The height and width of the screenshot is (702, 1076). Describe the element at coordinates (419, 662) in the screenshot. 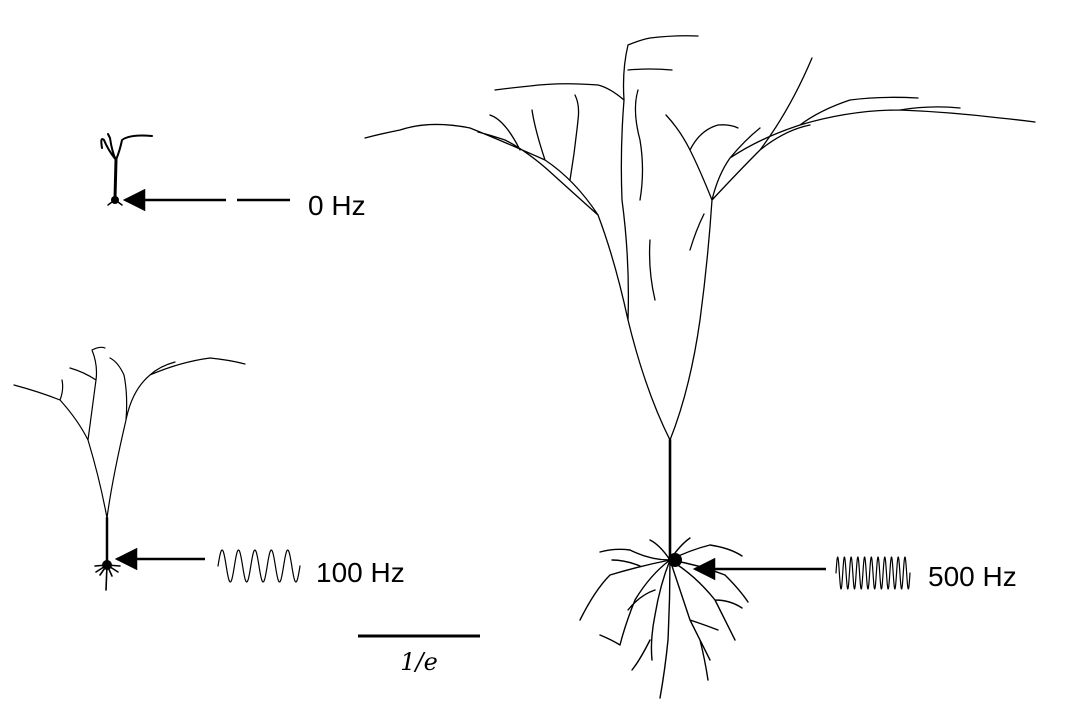

I see `scale-bar-label: 1/e` at that location.